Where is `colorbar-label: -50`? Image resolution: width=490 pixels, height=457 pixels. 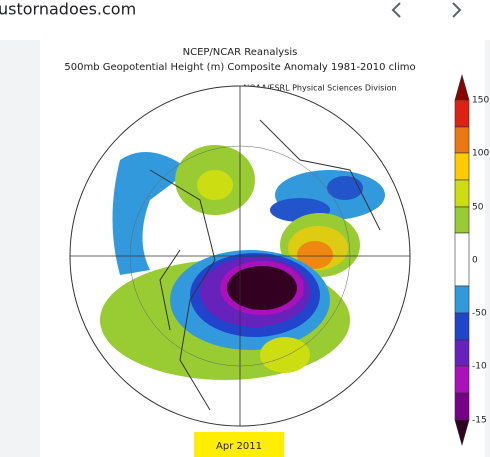 colorbar-label: -50 is located at coordinates (479, 314).